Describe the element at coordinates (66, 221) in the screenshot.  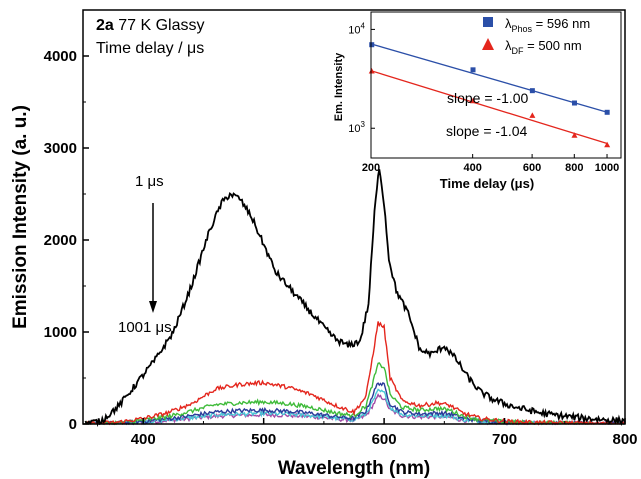
I see `main-y-ticks: 0 1000 2000 3000 4000` at that location.